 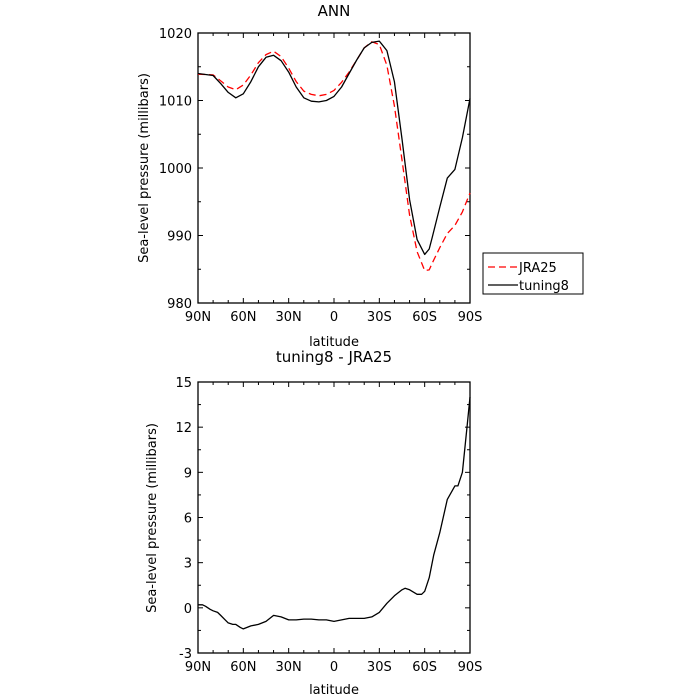 I want to click on bottom-chart-x-tick-label: 30N, so click(x=289, y=667).